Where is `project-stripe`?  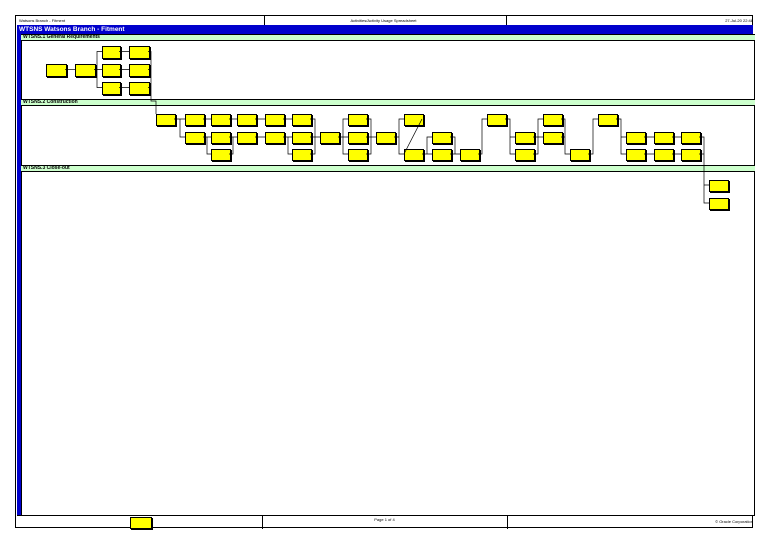 project-stripe is located at coordinates (19, 274).